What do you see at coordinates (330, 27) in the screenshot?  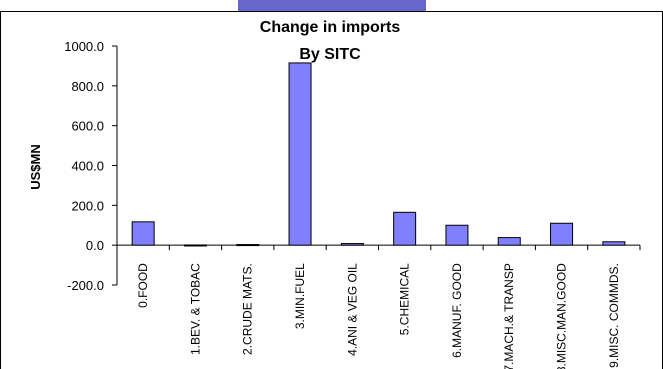 I see `chart-title: Change in imports` at bounding box center [330, 27].